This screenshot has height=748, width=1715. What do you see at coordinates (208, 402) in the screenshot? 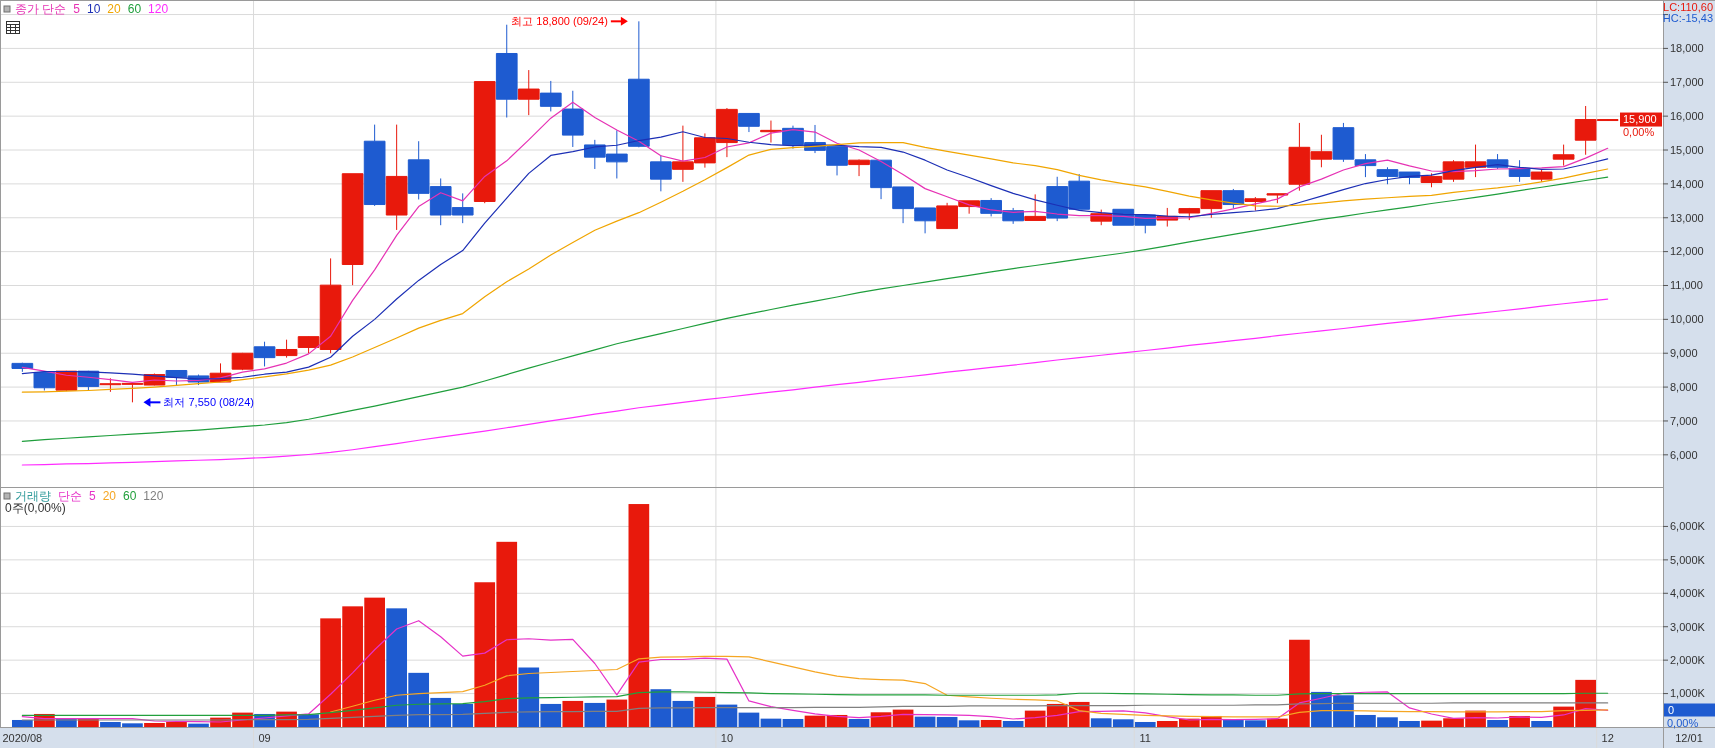
I see `annotation: 최저 7,550 (08/24)` at bounding box center [208, 402].